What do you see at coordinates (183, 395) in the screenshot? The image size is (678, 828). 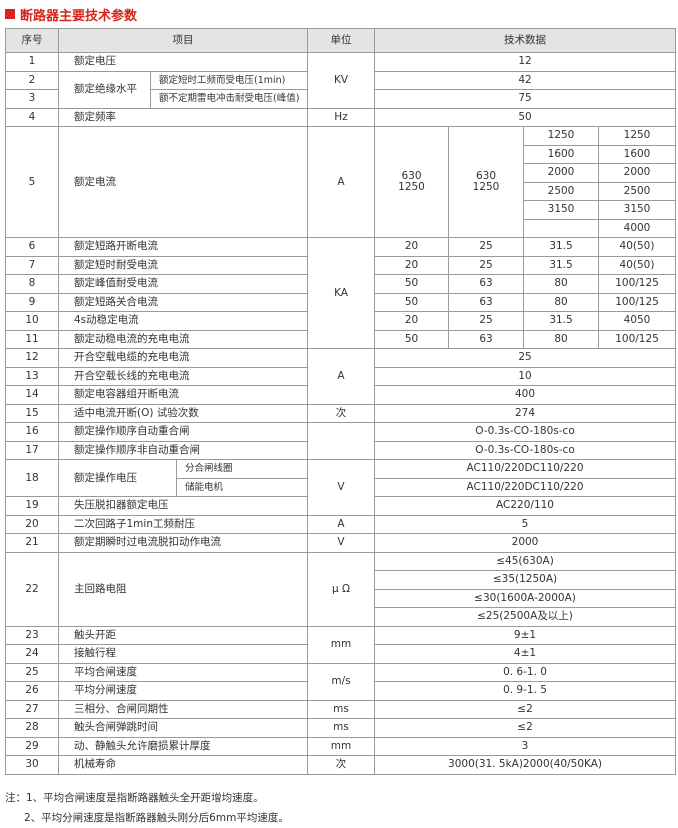 I see `row-item: 额定电容器组开断电流` at bounding box center [183, 395].